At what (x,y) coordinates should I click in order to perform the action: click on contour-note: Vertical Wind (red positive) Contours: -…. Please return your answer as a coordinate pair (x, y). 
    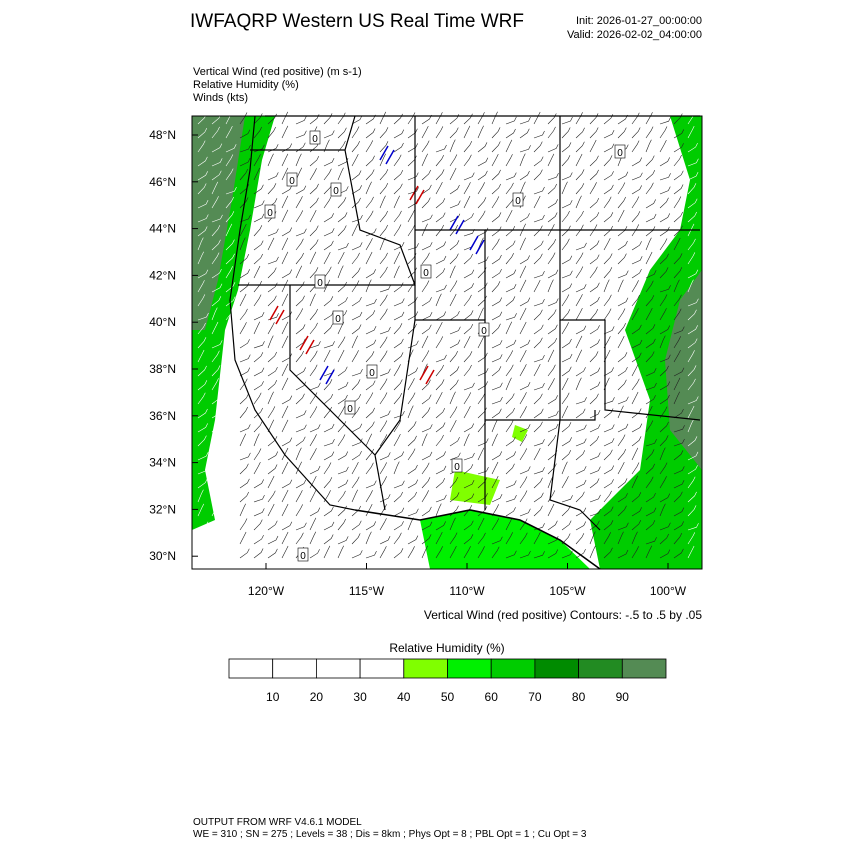
    Looking at the image, I should click on (563, 615).